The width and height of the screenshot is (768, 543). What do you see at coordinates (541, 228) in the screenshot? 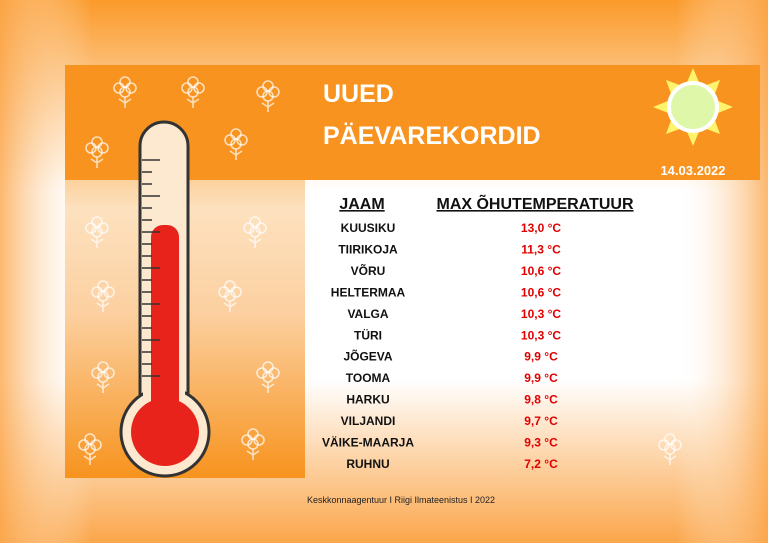
I see `temperature: 13,0 °C` at bounding box center [541, 228].